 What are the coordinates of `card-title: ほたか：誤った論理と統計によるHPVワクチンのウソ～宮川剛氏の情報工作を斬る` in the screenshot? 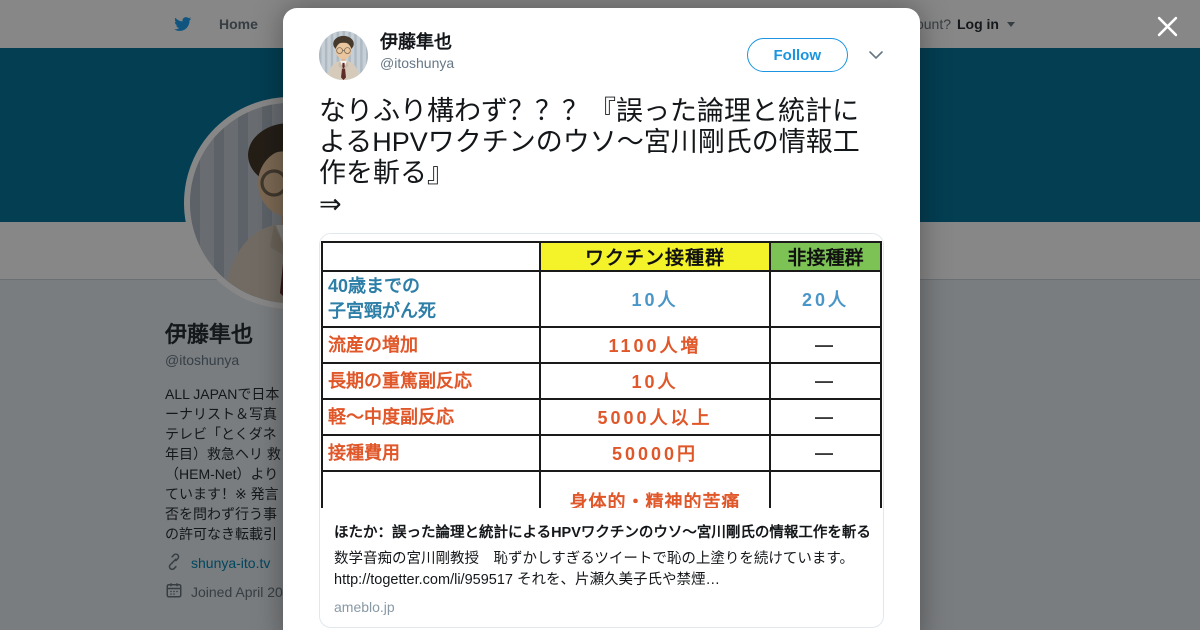 It's located at (601, 533).